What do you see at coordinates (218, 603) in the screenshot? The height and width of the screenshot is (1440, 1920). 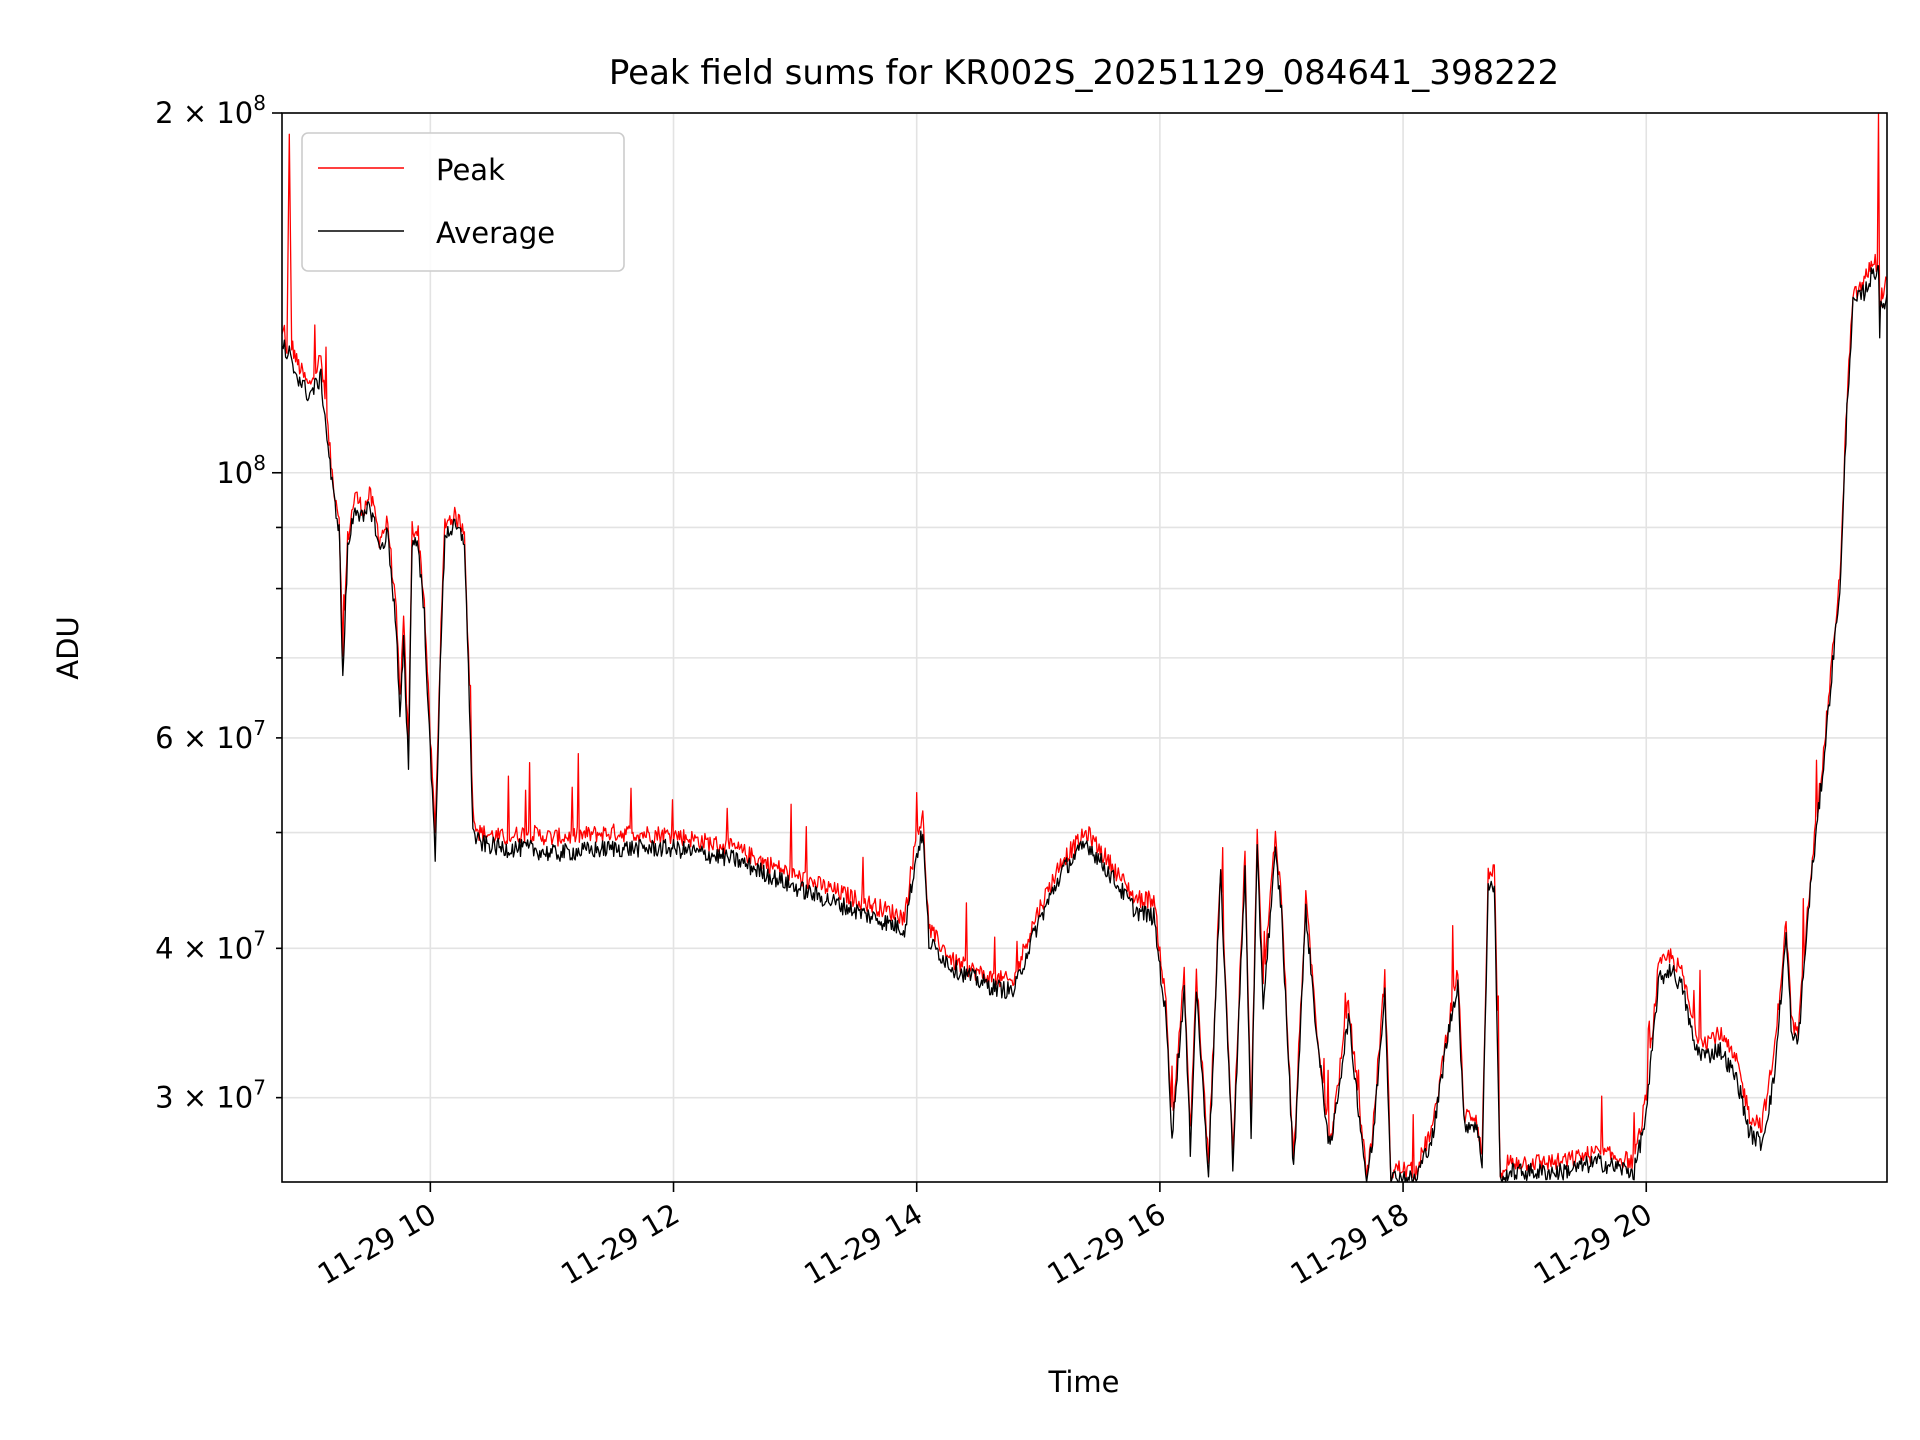 I see `y-axis-ticks: 2 × 108 108 6 × 107 4 × 107 3 × 107` at bounding box center [218, 603].